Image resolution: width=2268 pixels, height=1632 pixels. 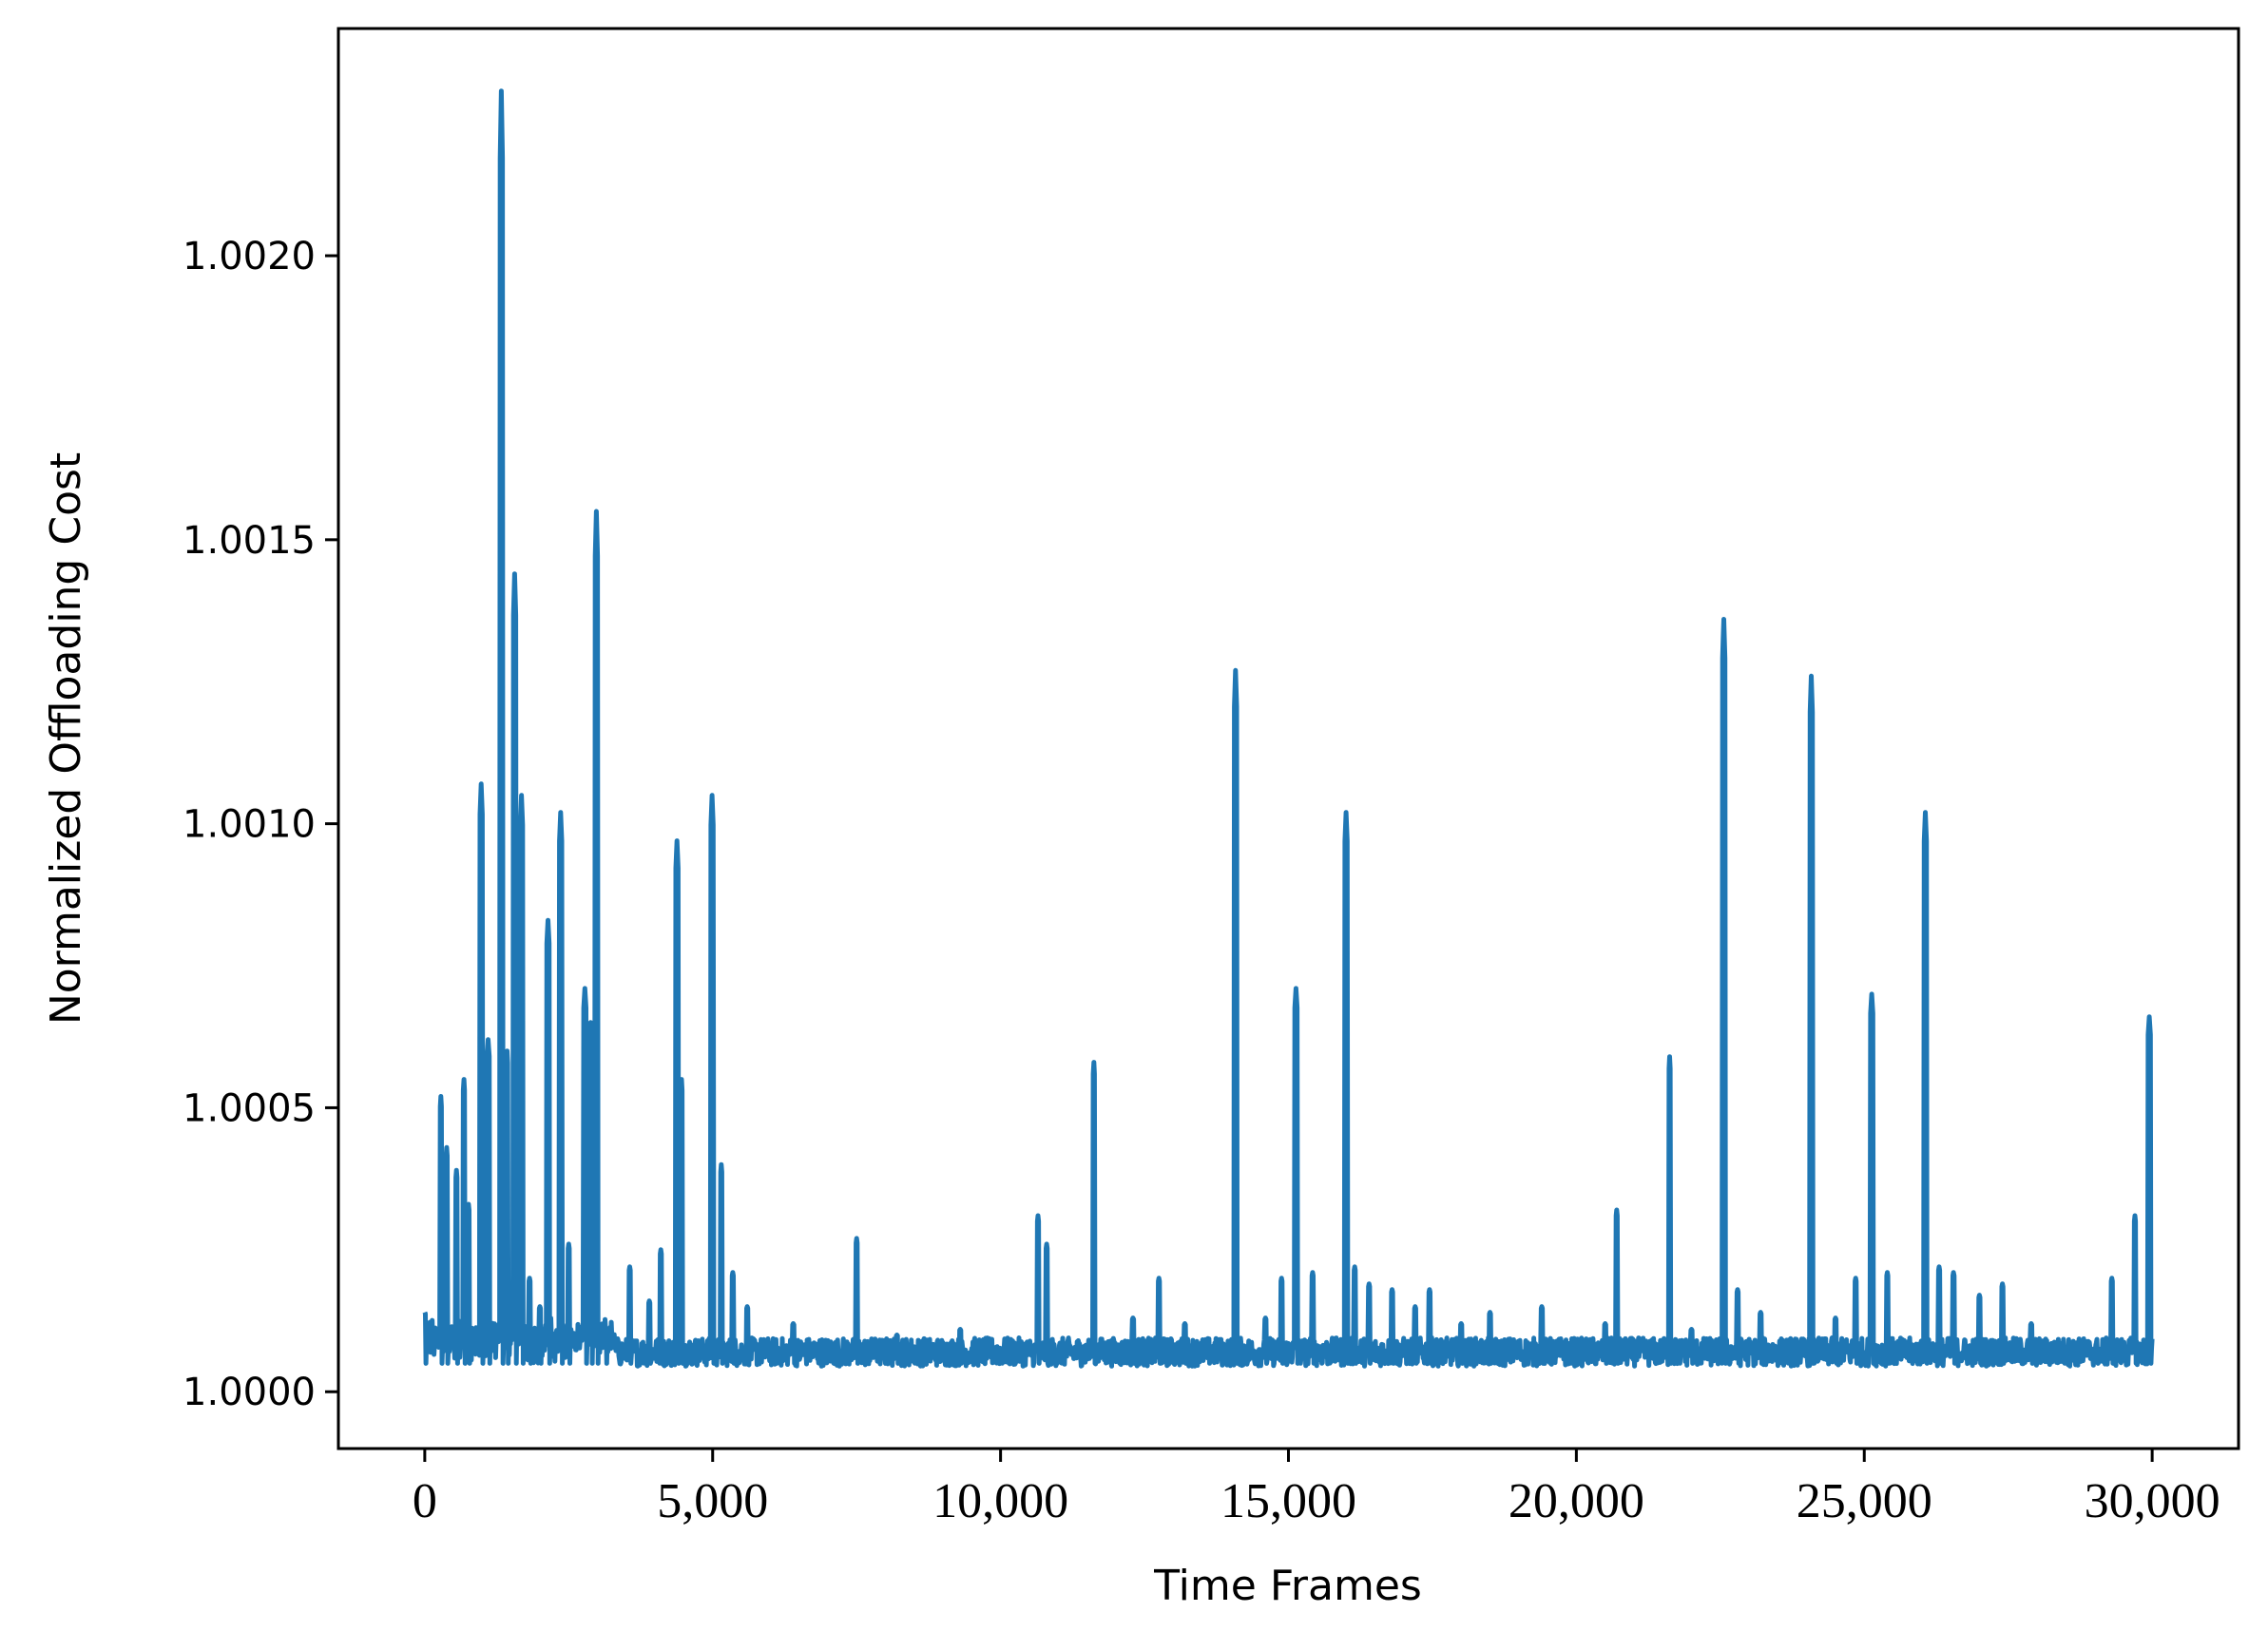 What do you see at coordinates (425, 1501) in the screenshot?
I see `x-tick-label: 0` at bounding box center [425, 1501].